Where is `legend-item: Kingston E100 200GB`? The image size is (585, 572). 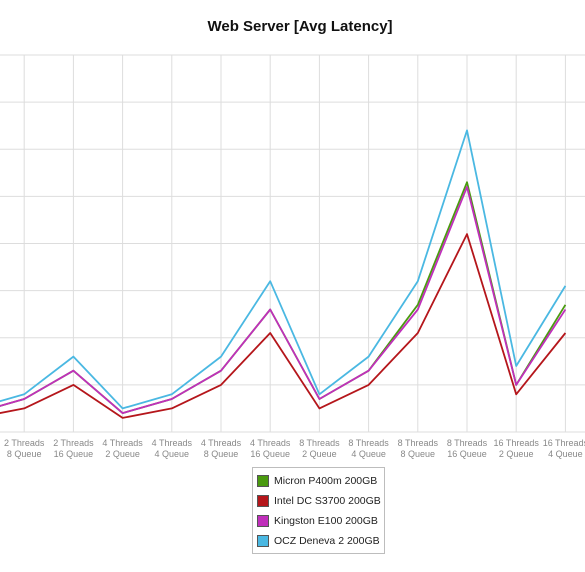
legend-item: Kingston E100 200GB is located at coordinates (318, 521).